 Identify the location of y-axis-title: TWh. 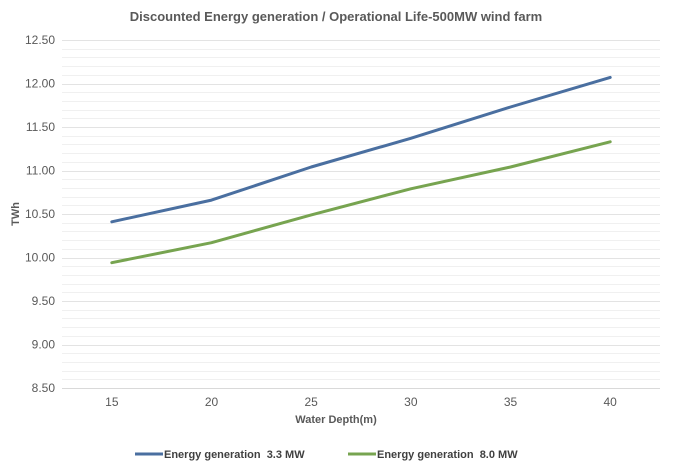
(16, 214).